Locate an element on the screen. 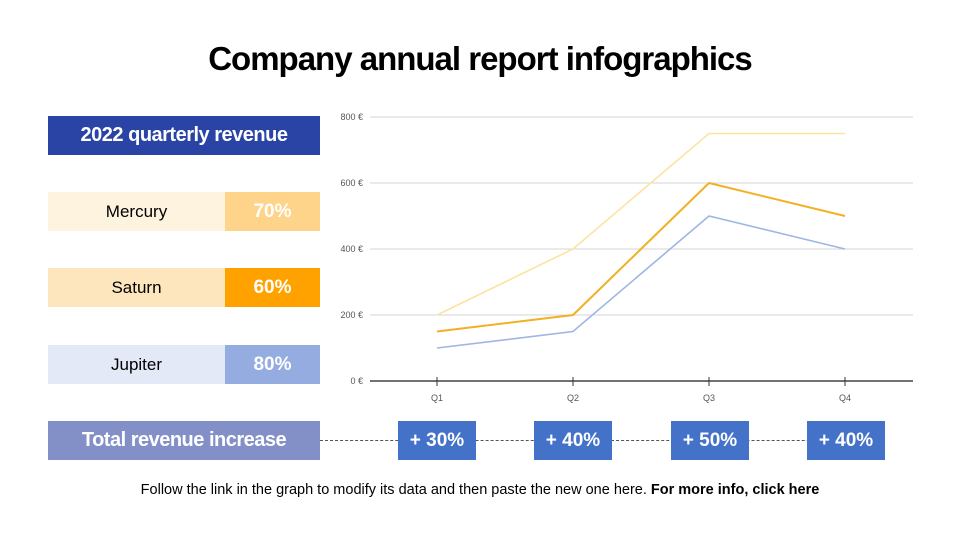 This screenshot has width=960, height=540. row-name: Mercury is located at coordinates (136, 211).